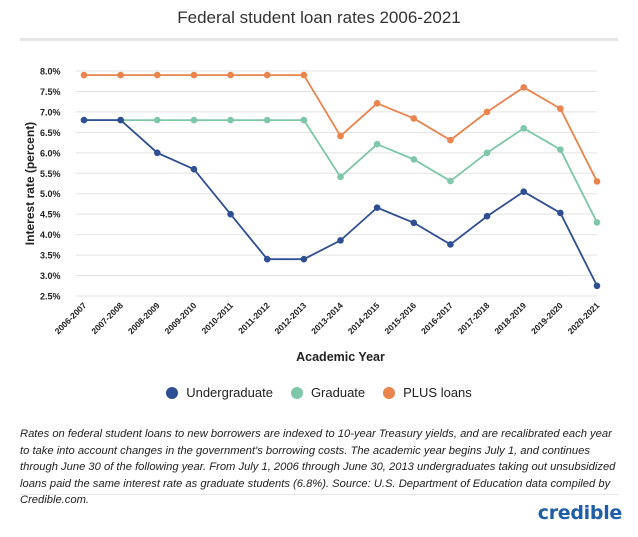 The width and height of the screenshot is (638, 537). Describe the element at coordinates (290, 318) in the screenshot. I see `x-tick-label: 2012-2013` at that location.